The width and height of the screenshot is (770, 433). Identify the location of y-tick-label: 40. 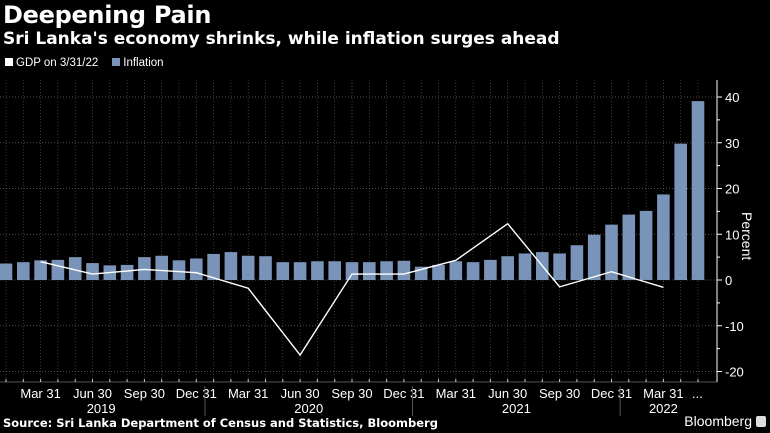
(732, 97).